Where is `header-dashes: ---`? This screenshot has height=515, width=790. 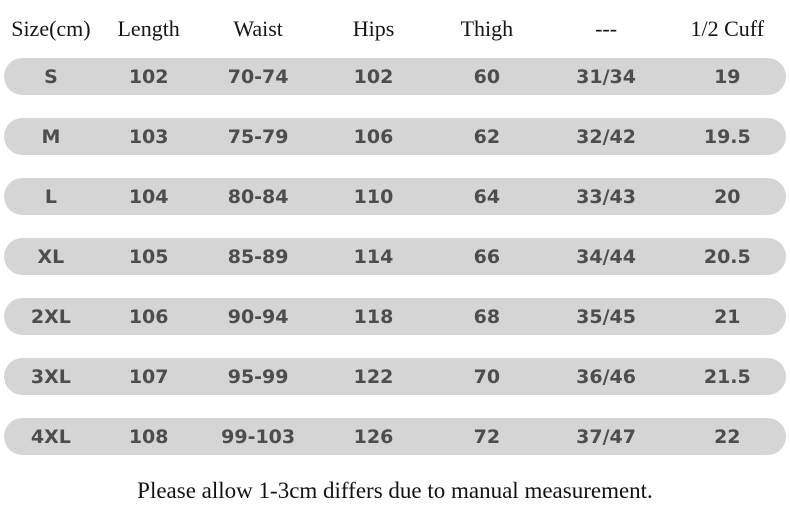 header-dashes: --- is located at coordinates (606, 28).